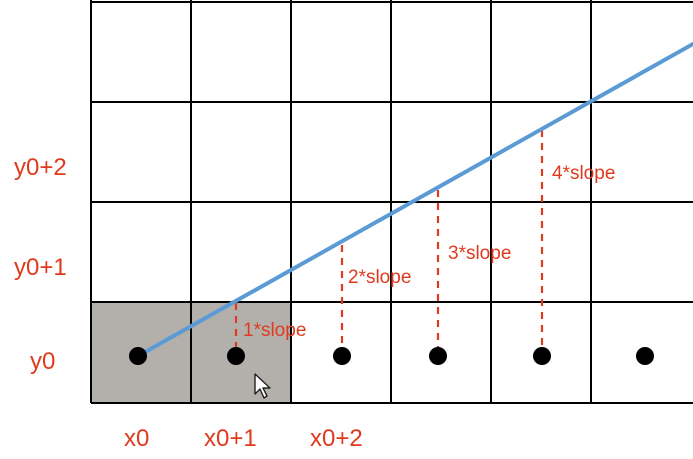 The image size is (693, 459). What do you see at coordinates (262, 386) in the screenshot?
I see `mouse-pointer-icon` at bounding box center [262, 386].